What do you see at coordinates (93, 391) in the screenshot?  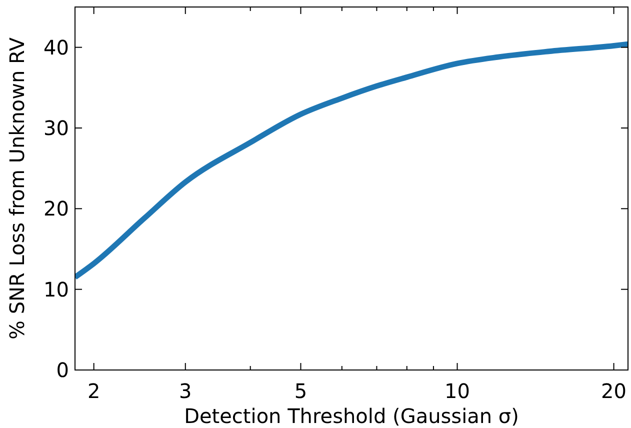 I see `x-tick-label: 2` at bounding box center [93, 391].